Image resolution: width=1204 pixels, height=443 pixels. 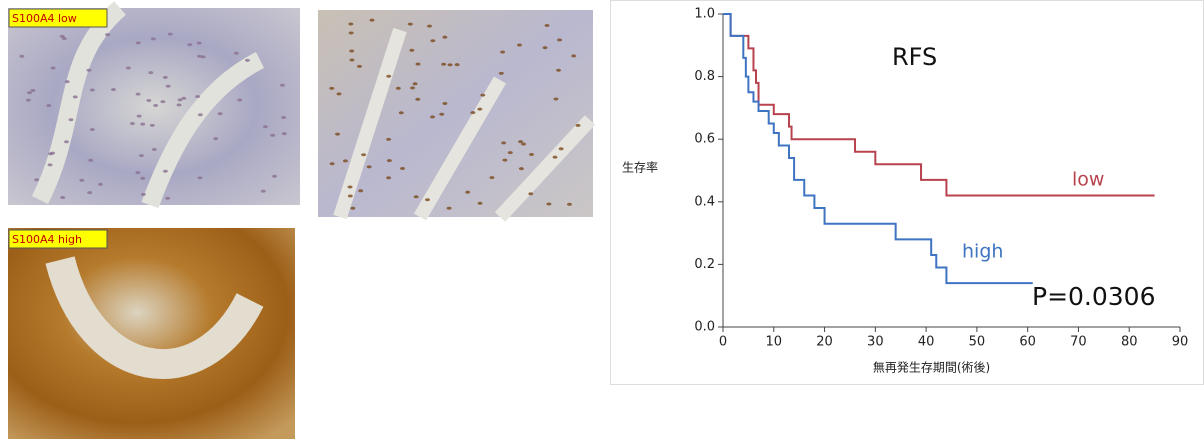 I want to click on histology-image, so click(x=455, y=113).